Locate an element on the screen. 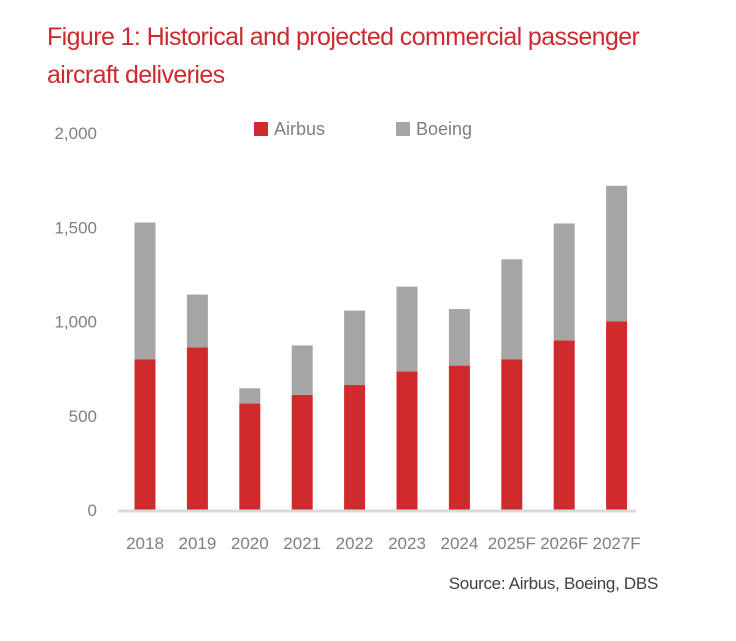 Image resolution: width=736 pixels, height=641 pixels. bar-boeing-2026f is located at coordinates (564, 282).